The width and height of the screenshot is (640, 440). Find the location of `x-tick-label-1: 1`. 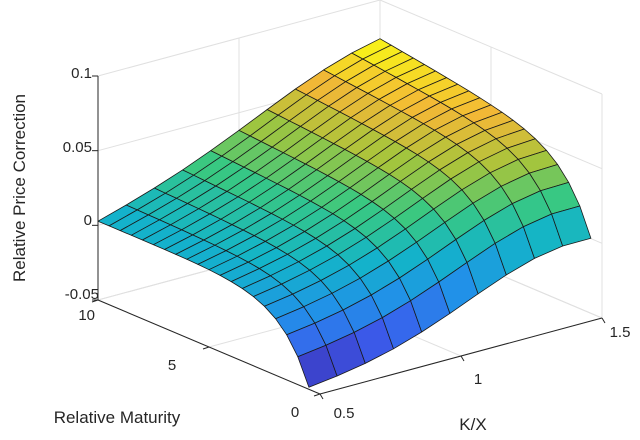

x-tick-label-1: 1 is located at coordinates (478, 379).